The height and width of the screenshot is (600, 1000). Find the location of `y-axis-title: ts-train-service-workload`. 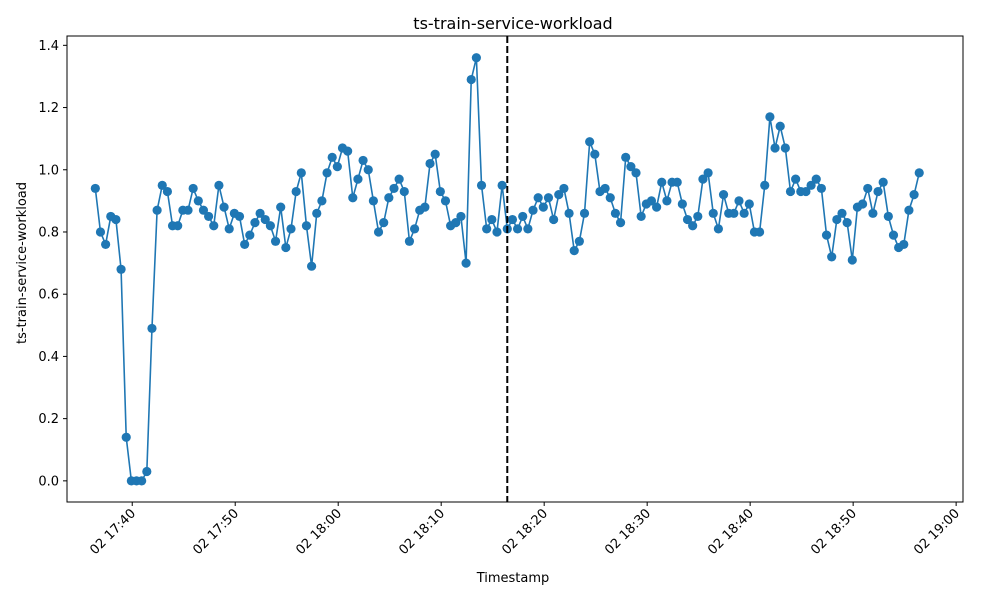

y-axis-title: ts-train-service-workload is located at coordinates (22, 263).